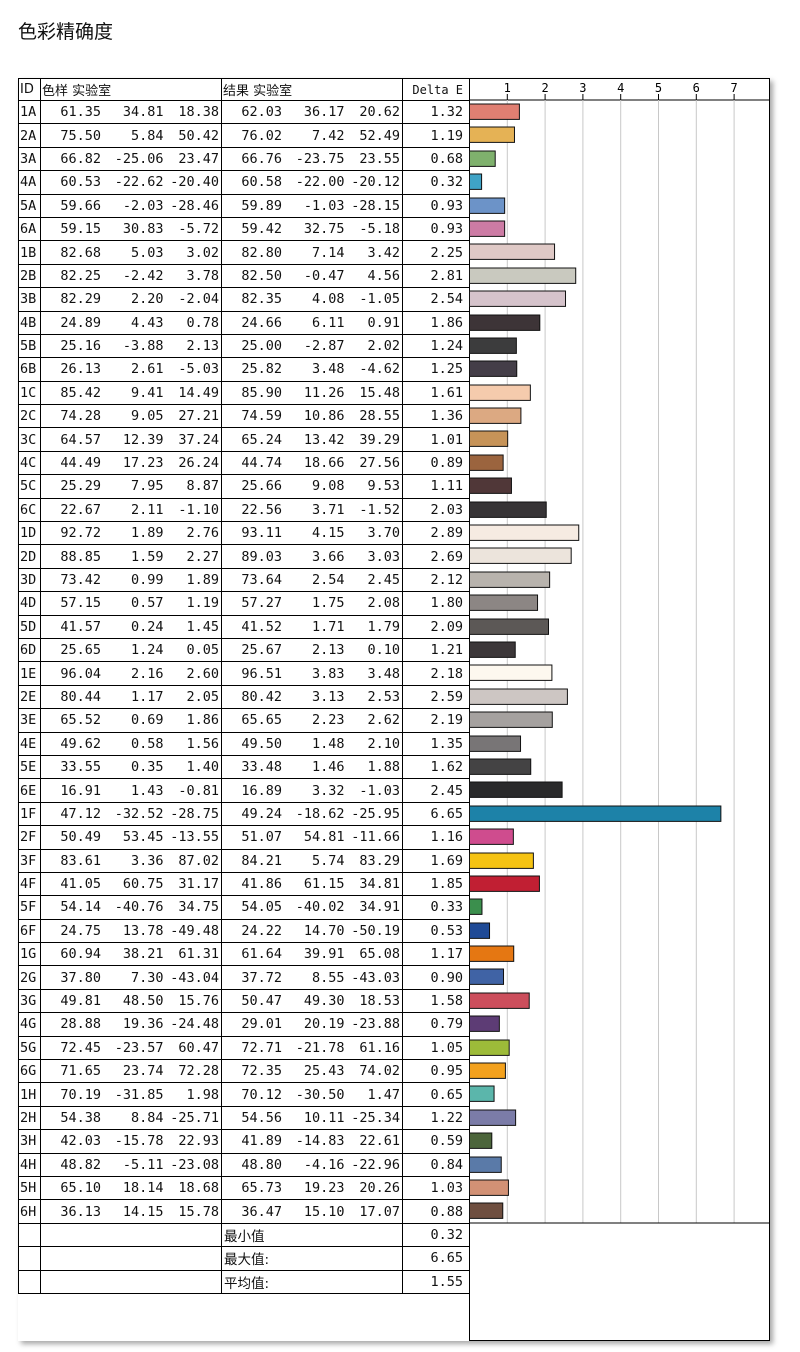 This screenshot has width=800, height=1352. I want to click on patch-id: 5C, so click(28, 486).